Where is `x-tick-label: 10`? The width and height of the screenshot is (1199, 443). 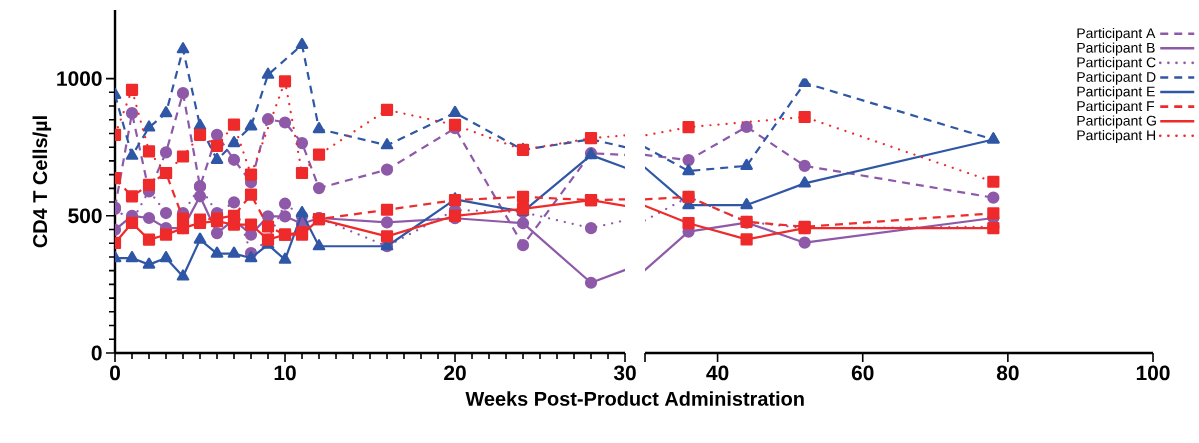 x-tick-label: 10 is located at coordinates (285, 373).